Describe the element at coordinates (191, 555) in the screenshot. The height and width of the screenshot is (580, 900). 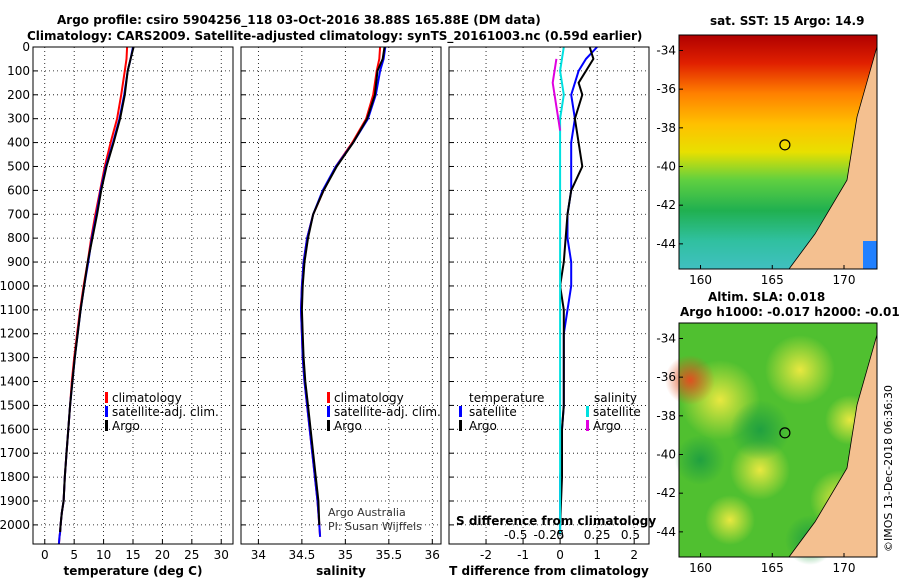
I see `x-tick-label: 25` at that location.